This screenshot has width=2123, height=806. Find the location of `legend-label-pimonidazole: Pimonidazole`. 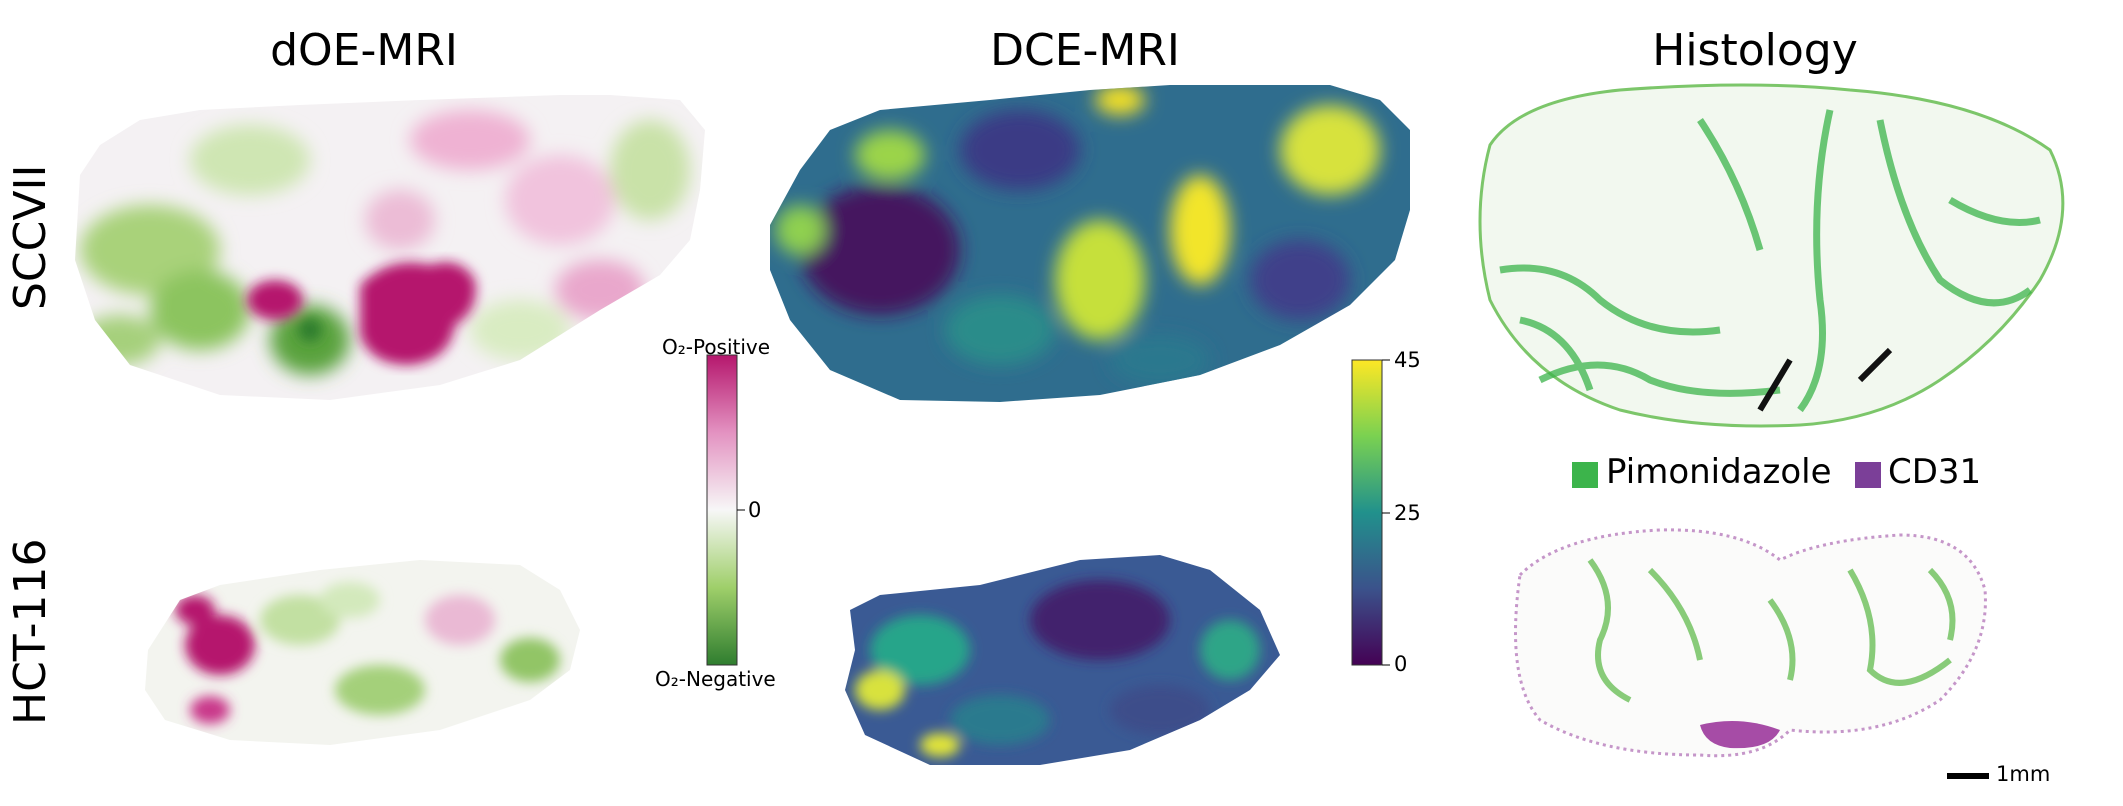

legend-label-pimonidazole: Pimonidazole is located at coordinates (1719, 472).